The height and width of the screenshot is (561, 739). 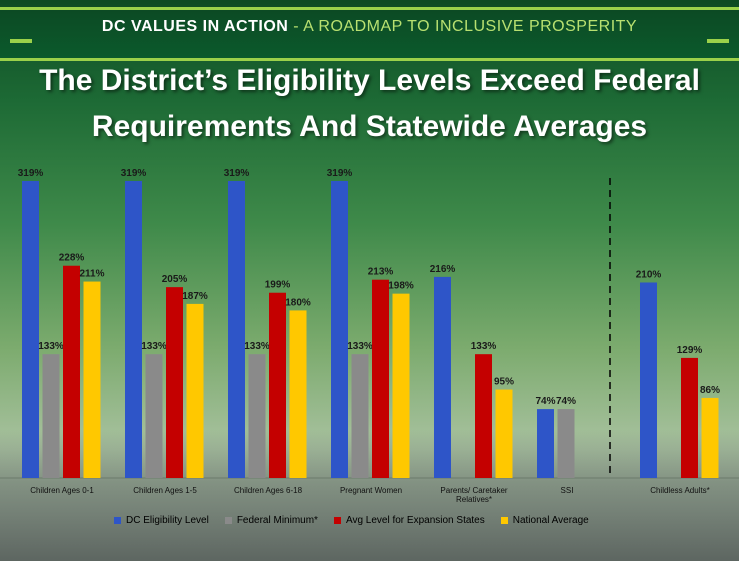 What do you see at coordinates (257, 346) in the screenshot?
I see `data-label-1-2: 133%` at bounding box center [257, 346].